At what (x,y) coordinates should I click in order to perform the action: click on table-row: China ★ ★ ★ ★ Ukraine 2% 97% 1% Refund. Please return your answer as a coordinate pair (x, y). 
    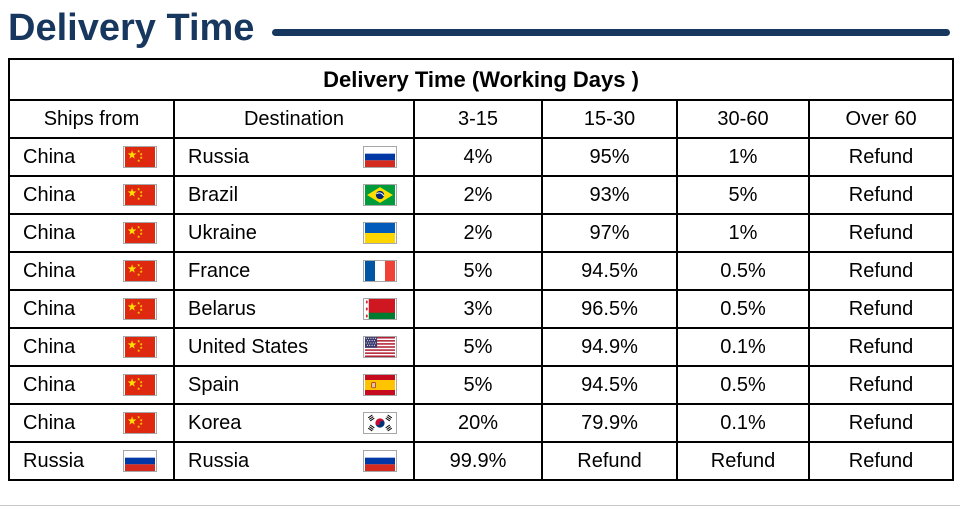
    Looking at the image, I should click on (481, 233).